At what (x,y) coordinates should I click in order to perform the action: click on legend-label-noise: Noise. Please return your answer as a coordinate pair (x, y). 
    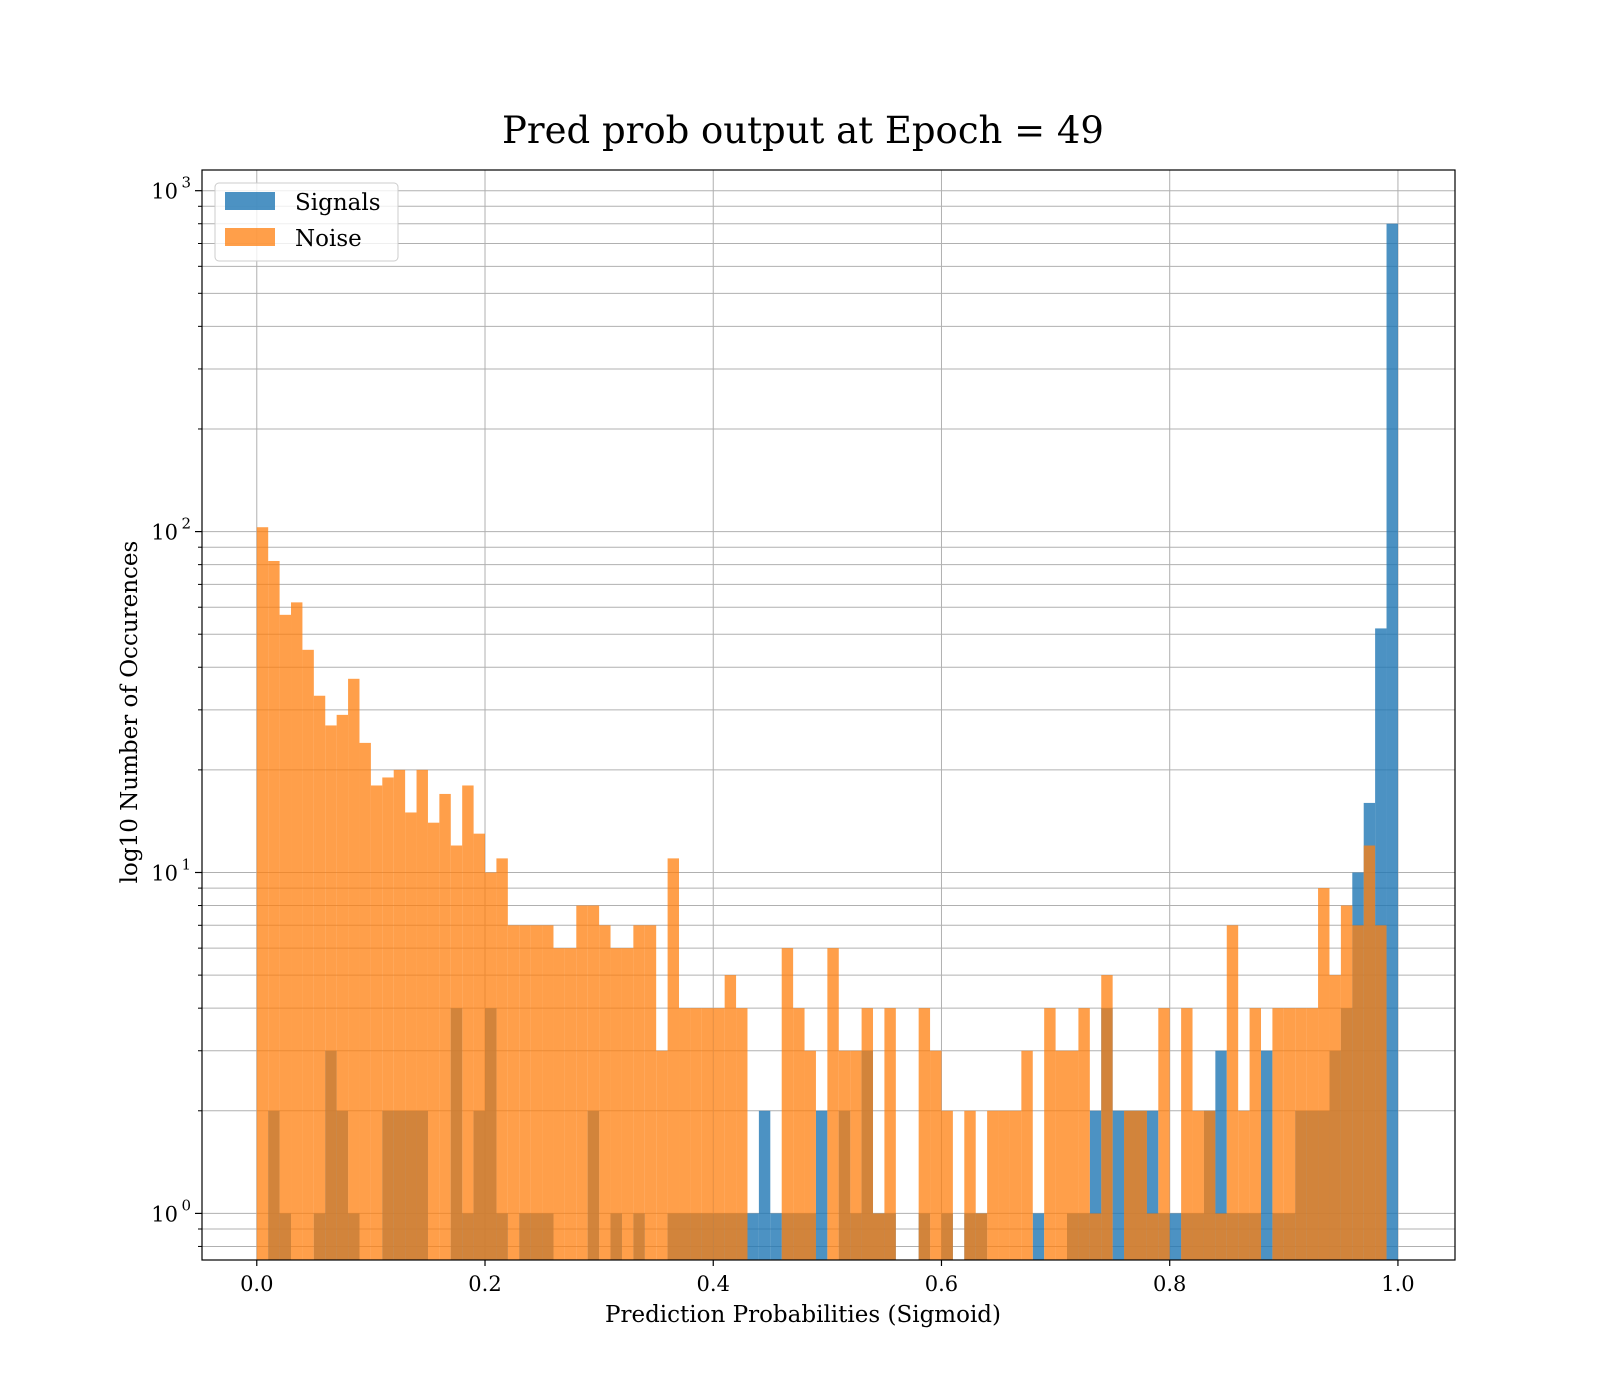
    Looking at the image, I should click on (328, 239).